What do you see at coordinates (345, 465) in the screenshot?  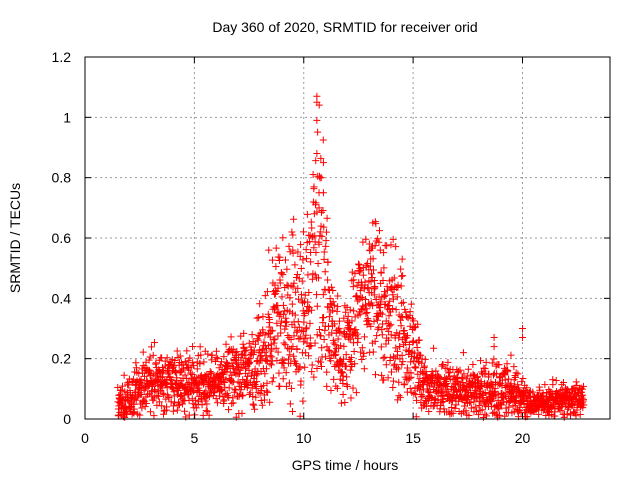 I see `x-axis-label: GPS time / hours` at bounding box center [345, 465].